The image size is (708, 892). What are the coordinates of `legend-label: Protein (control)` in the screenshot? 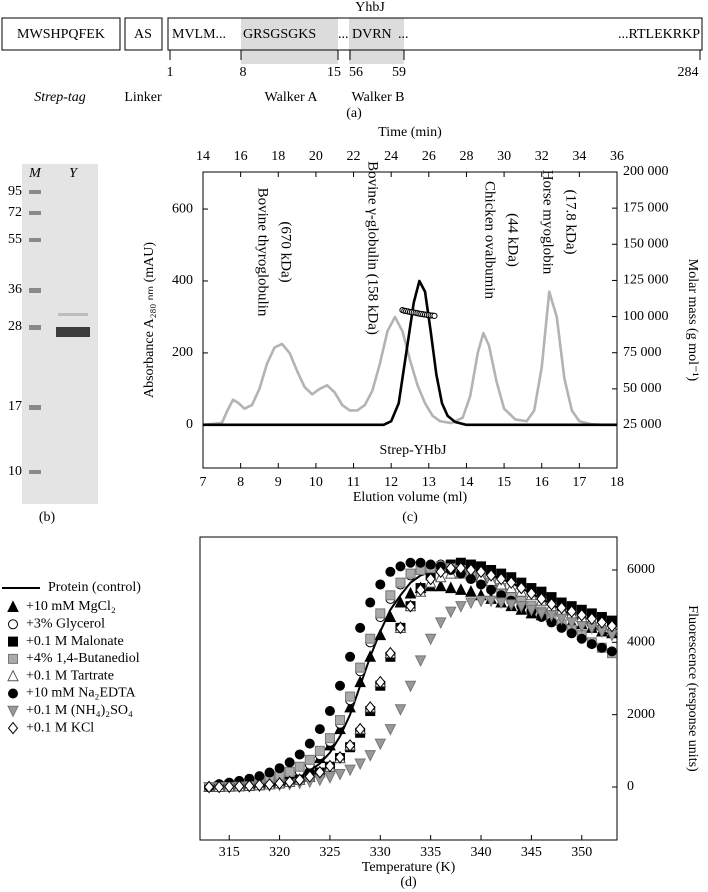 It's located at (94, 587).